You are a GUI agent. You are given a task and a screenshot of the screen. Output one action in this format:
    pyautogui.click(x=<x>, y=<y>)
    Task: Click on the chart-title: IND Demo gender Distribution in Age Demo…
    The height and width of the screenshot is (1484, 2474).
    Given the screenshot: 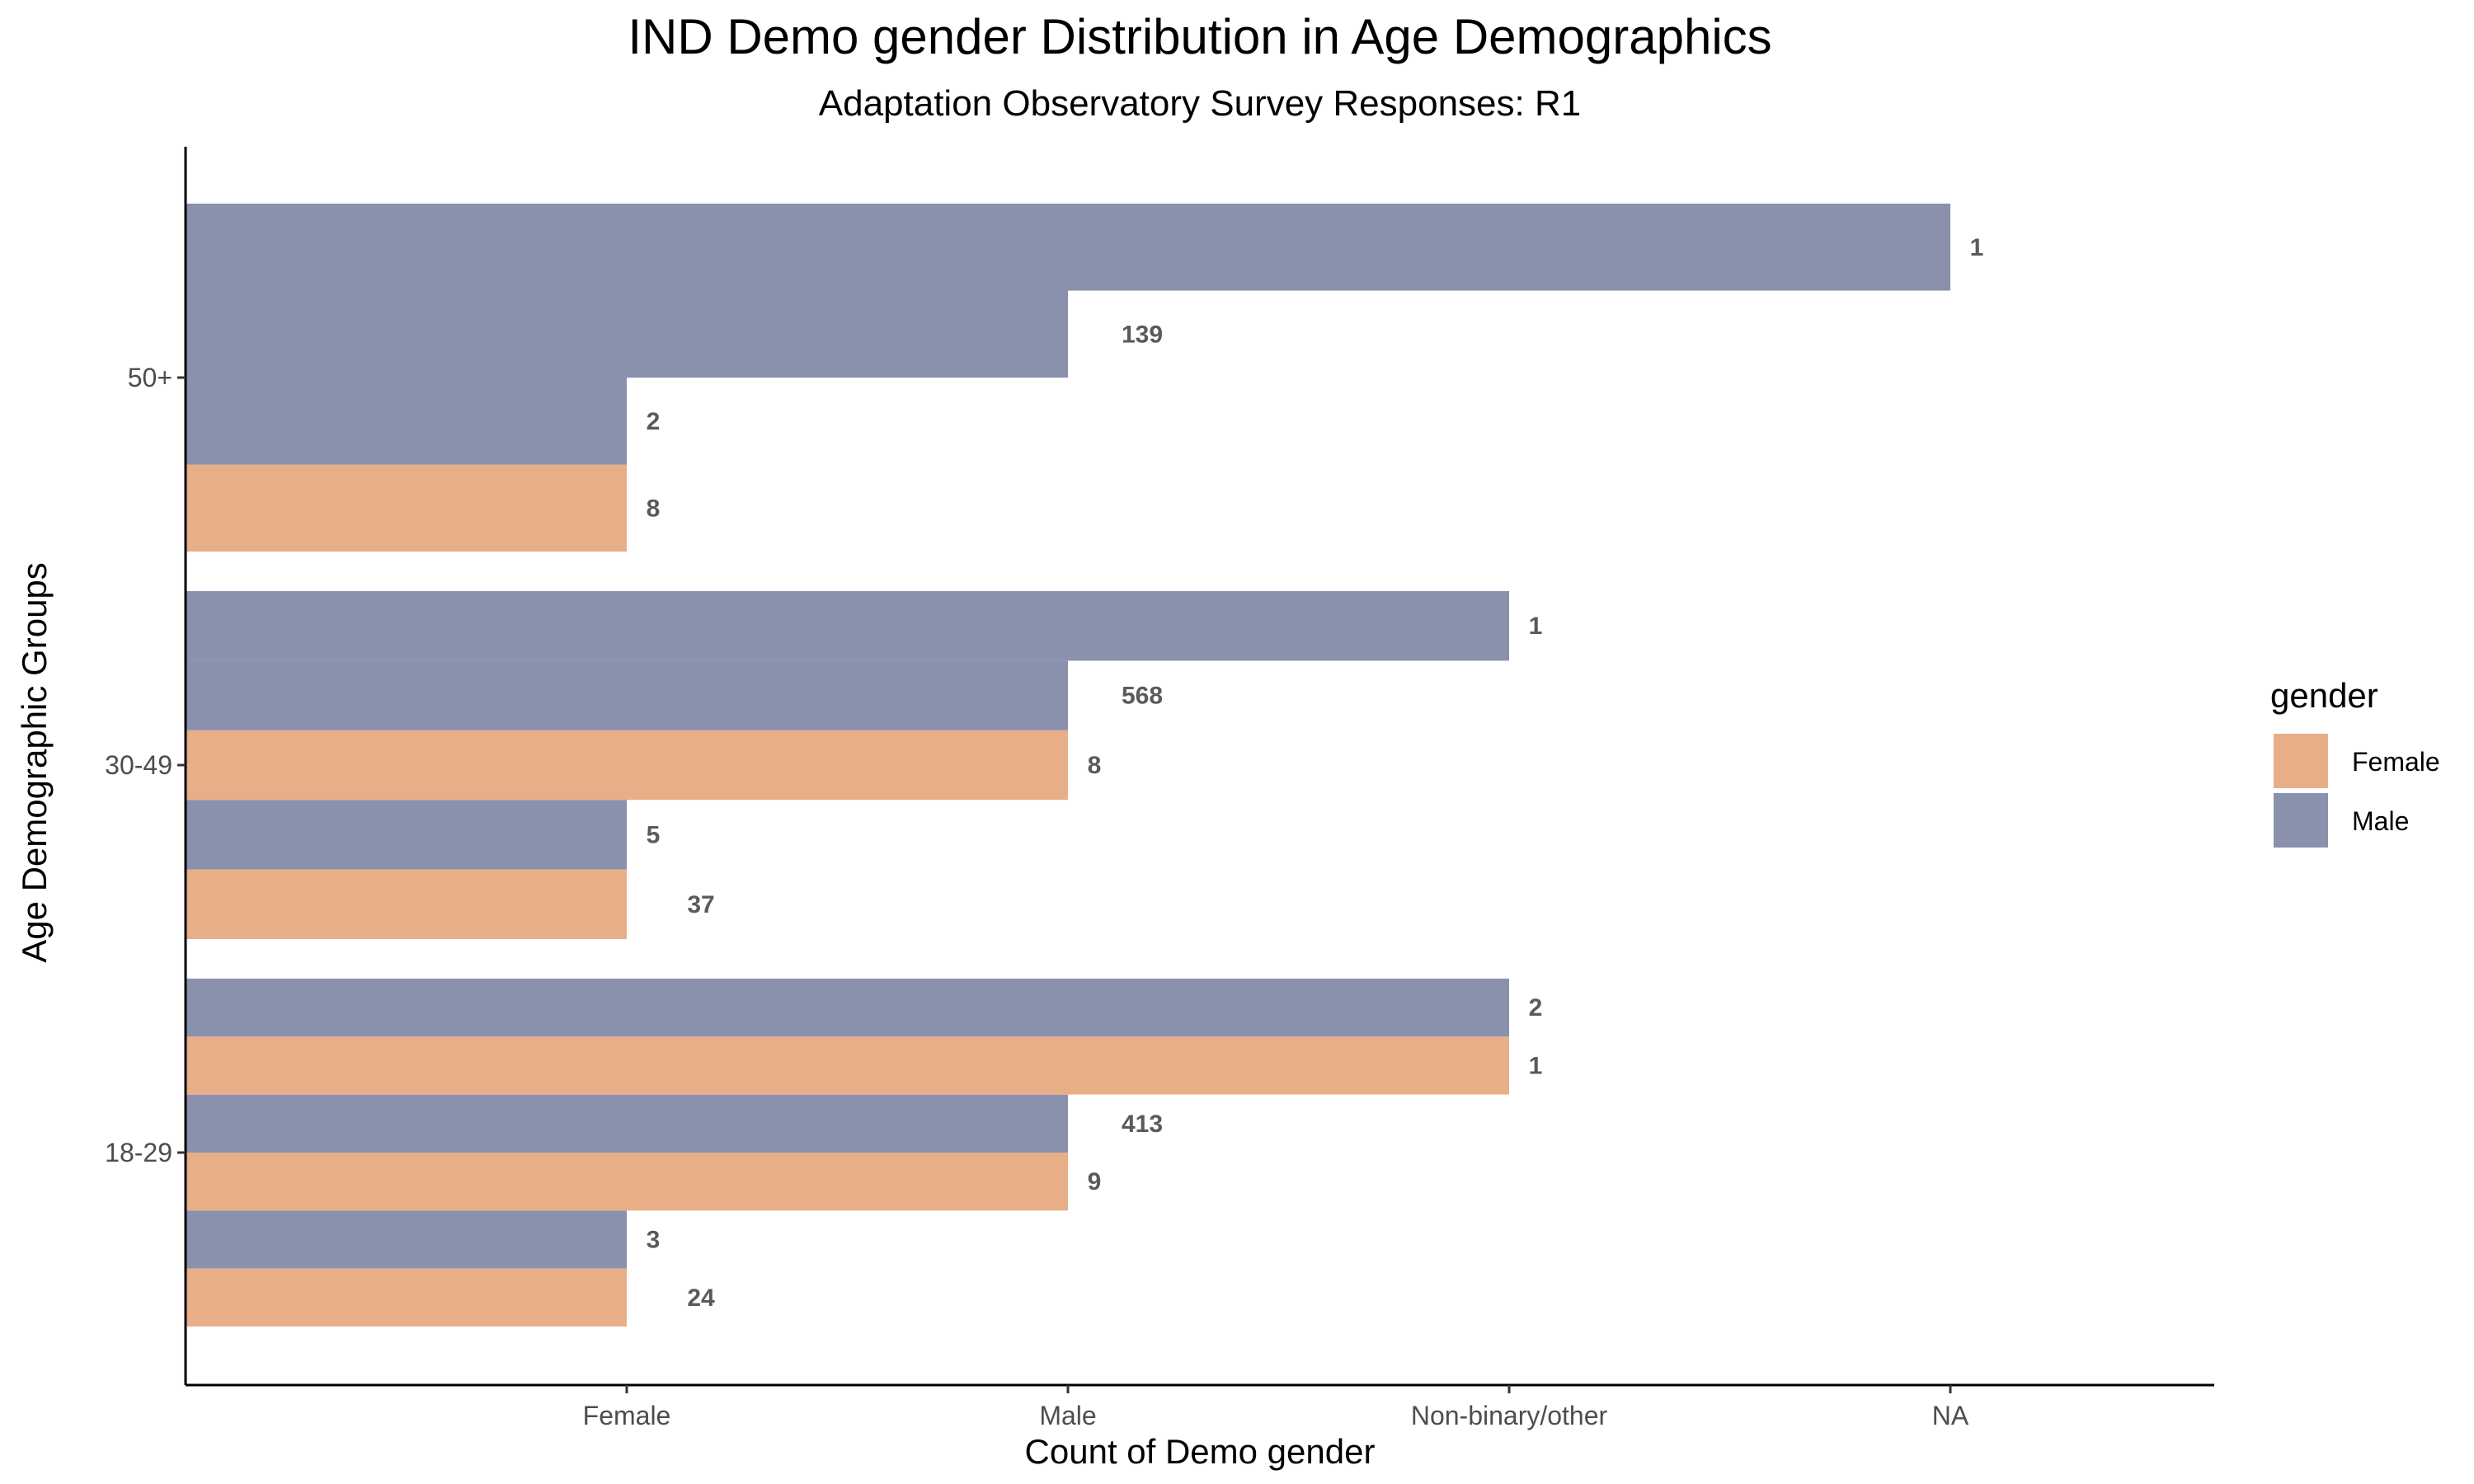 What is the action you would take?
    pyautogui.click(x=1199, y=36)
    